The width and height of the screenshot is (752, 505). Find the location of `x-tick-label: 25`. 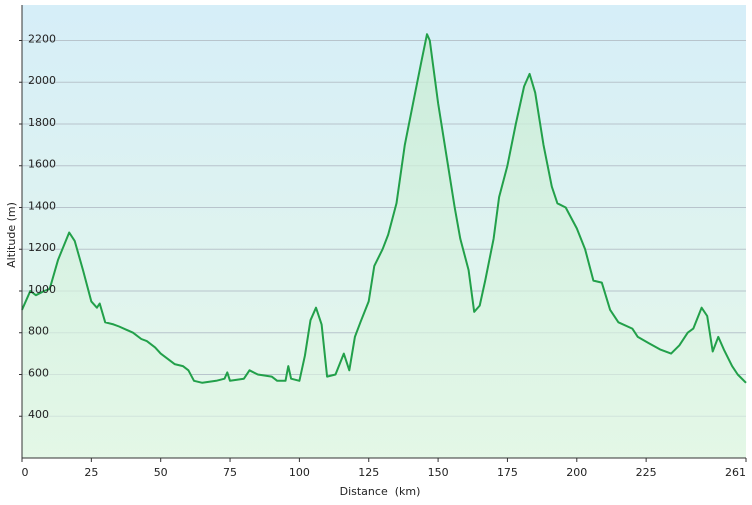

x-tick-label: 25 is located at coordinates (91, 472).